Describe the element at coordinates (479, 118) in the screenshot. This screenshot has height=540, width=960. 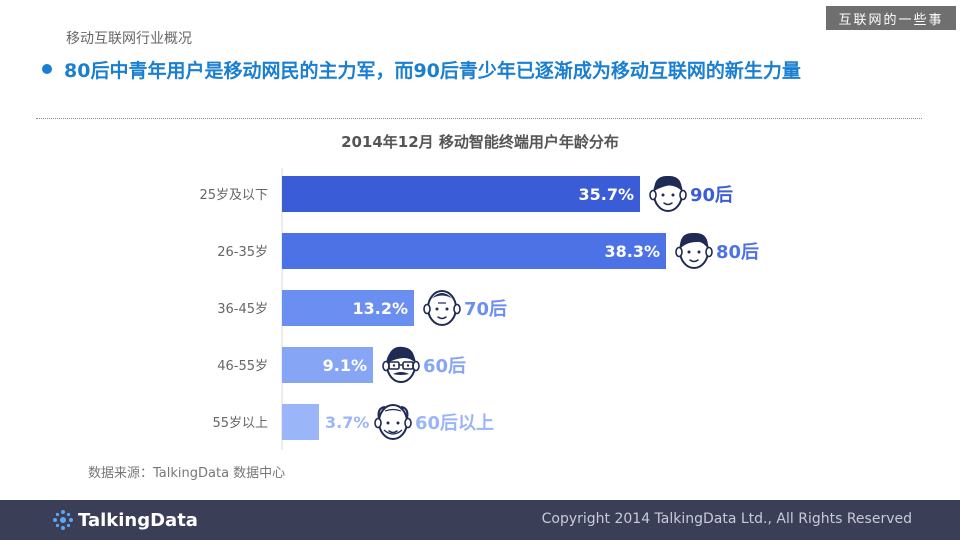
I see `divider` at that location.